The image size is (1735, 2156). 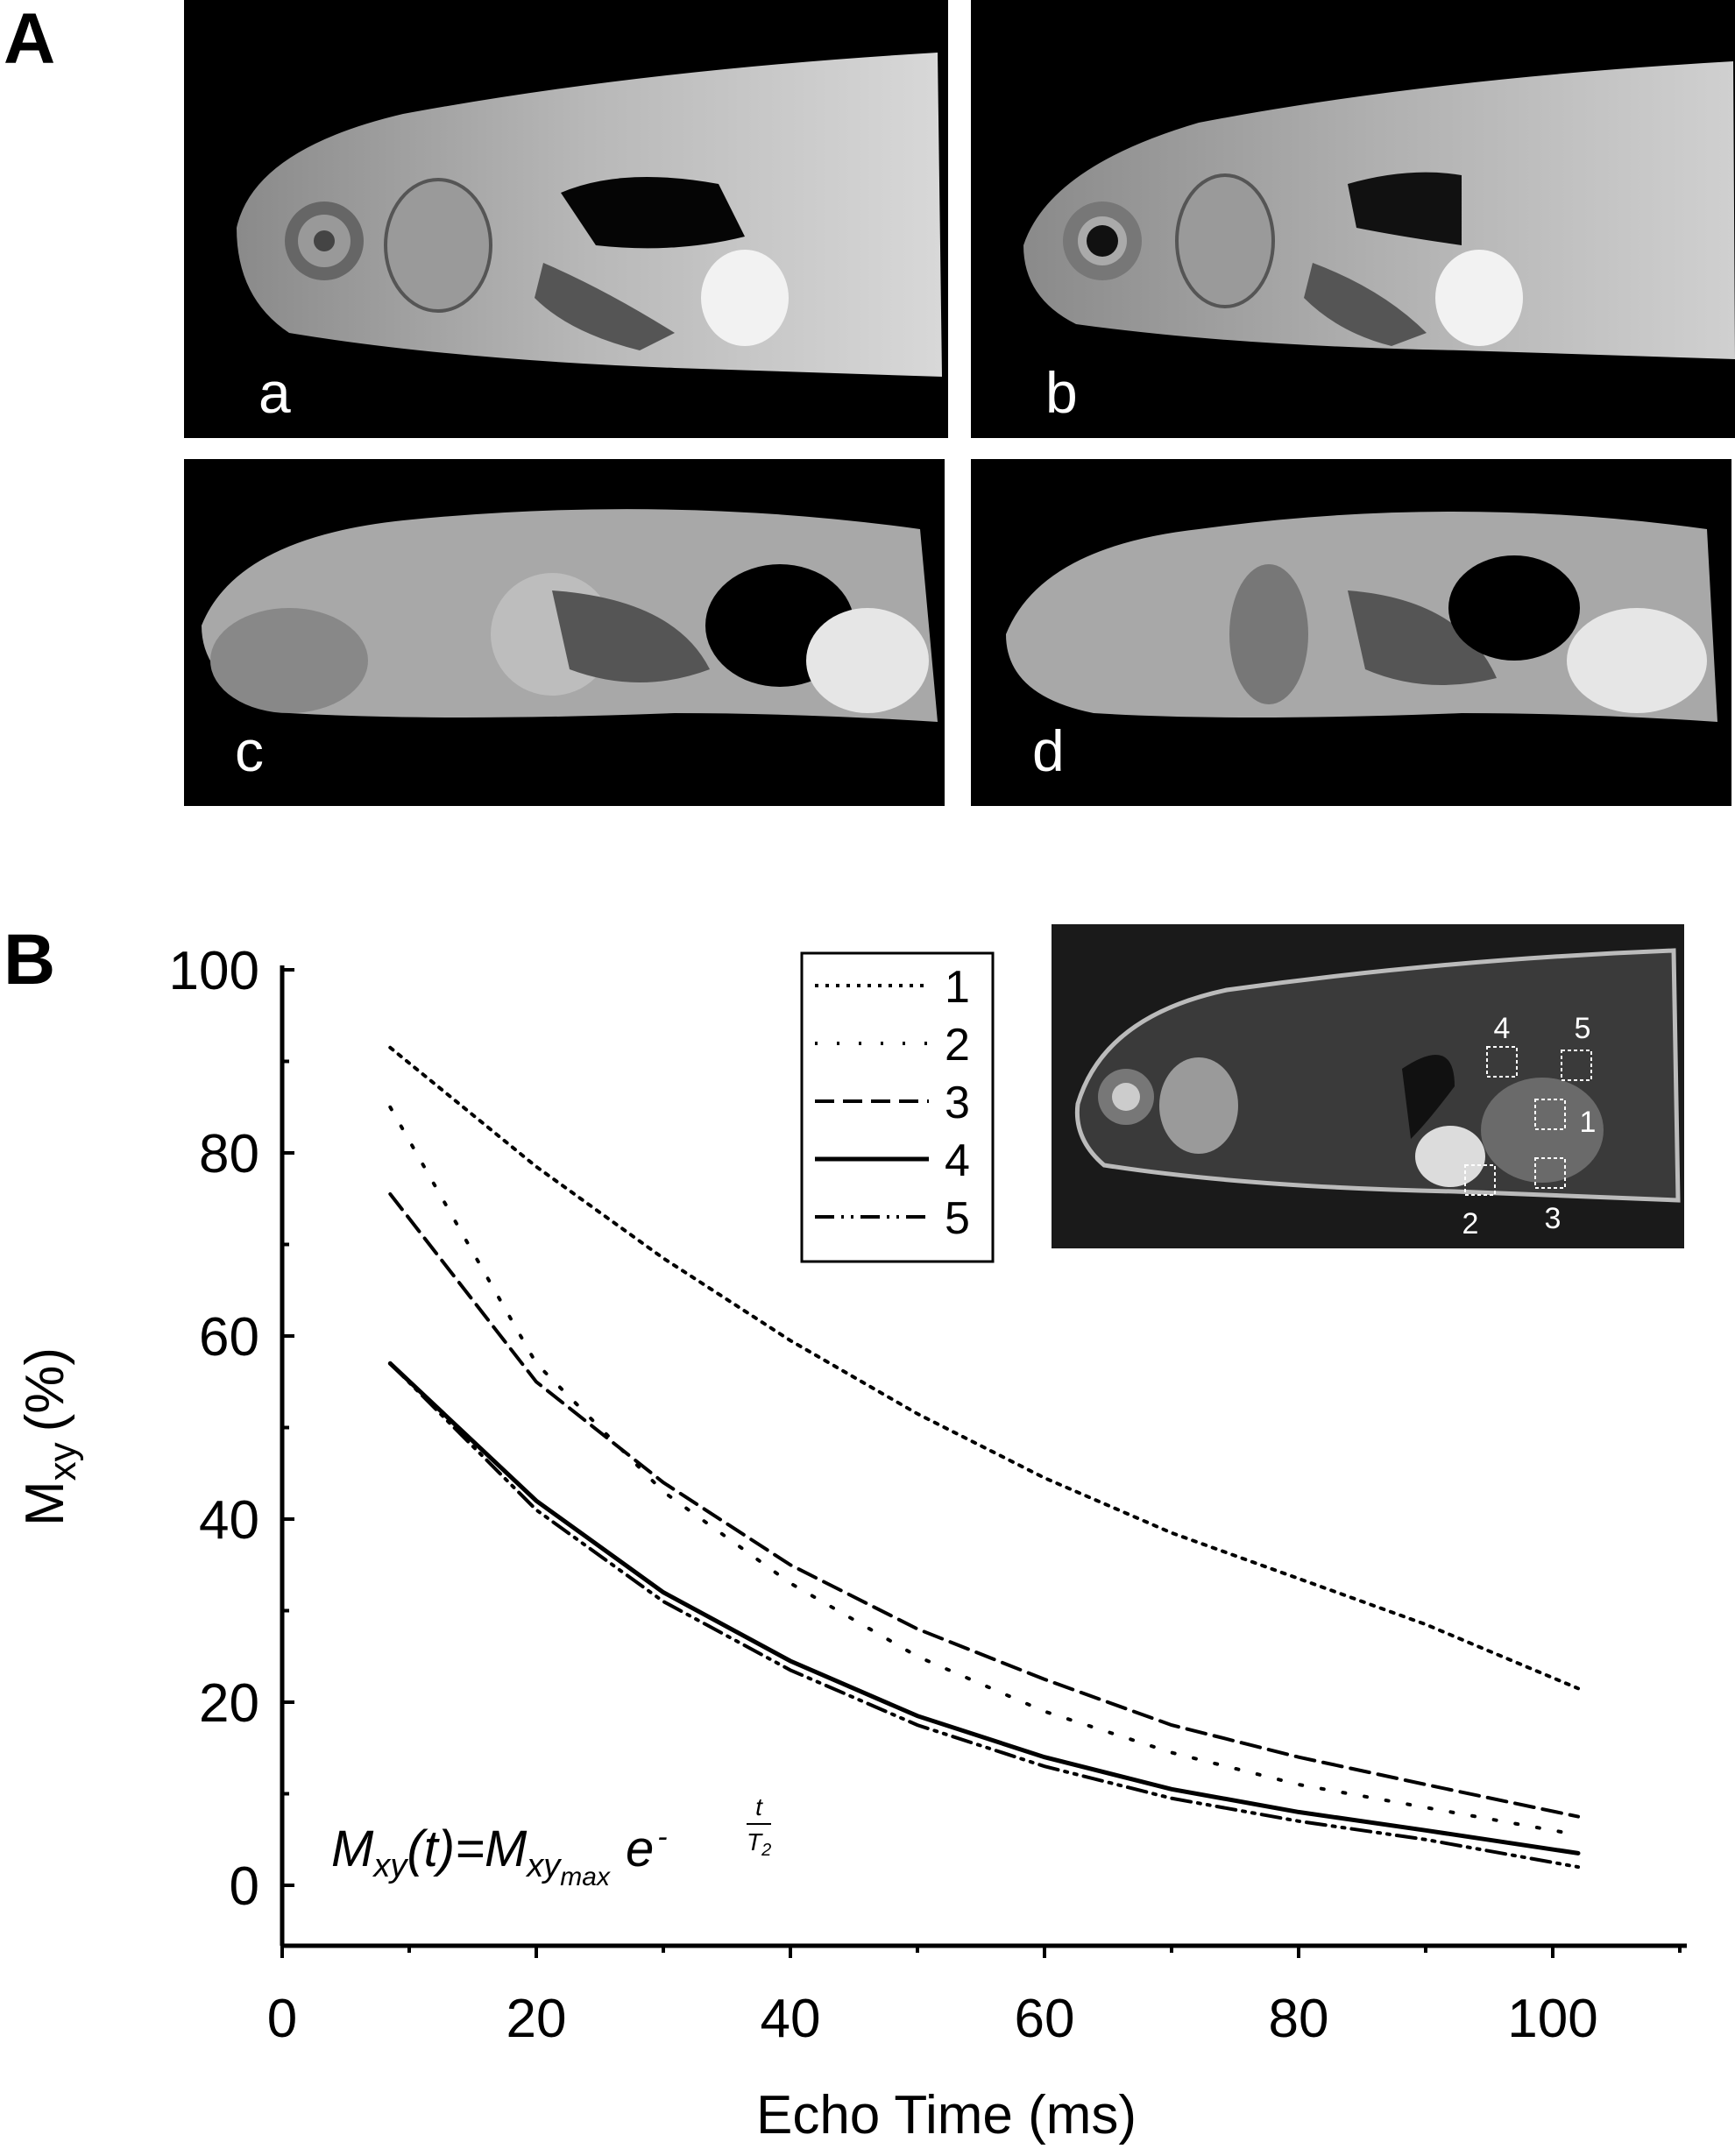 I want to click on x-tick-label: 60, so click(x=1045, y=2019).